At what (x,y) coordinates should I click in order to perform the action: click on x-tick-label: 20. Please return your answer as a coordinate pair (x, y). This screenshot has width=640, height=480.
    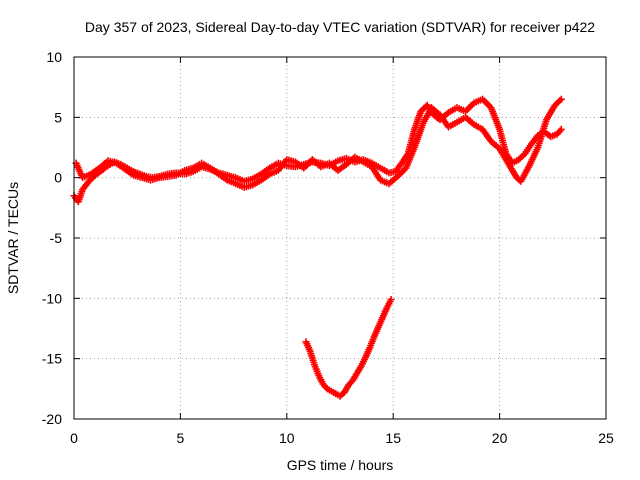
    Looking at the image, I should click on (500, 438).